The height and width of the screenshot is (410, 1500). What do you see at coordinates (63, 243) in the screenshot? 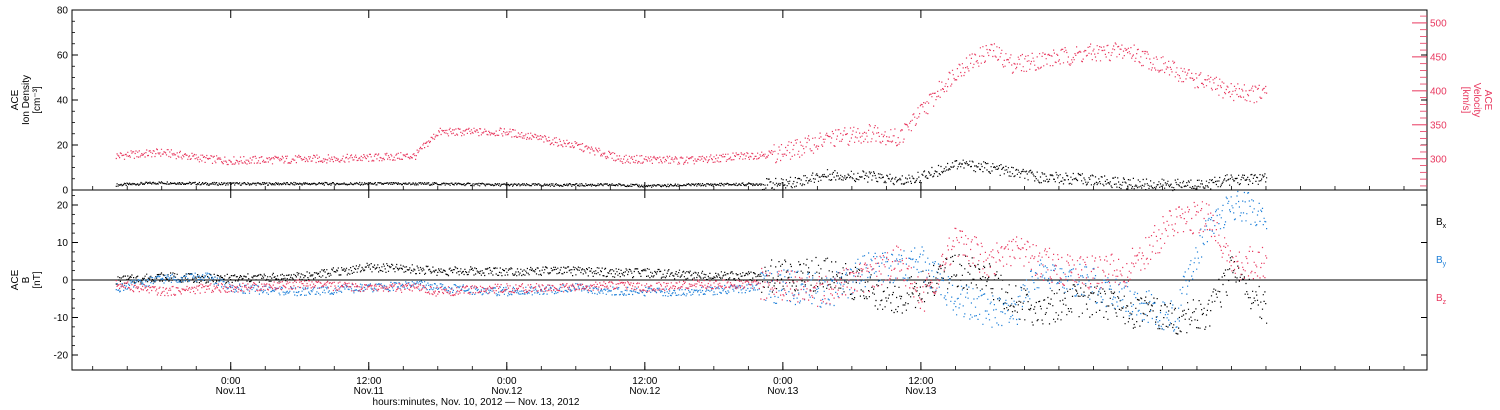
I see `y-tick-label: 10` at bounding box center [63, 243].